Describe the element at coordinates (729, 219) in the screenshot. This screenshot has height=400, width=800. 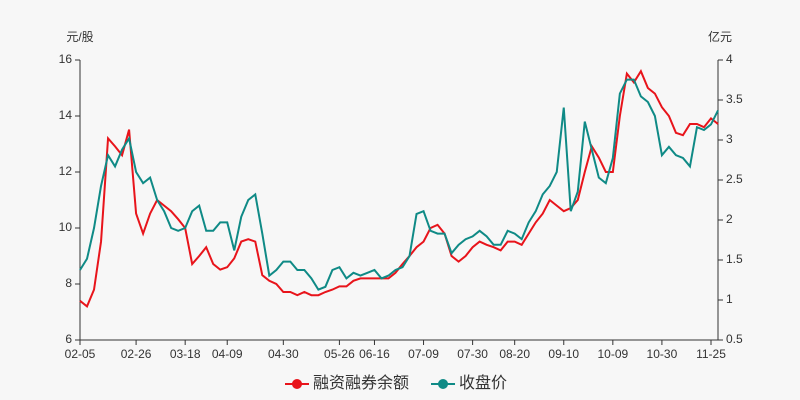
I see `y2-tick-label: 2` at that location.